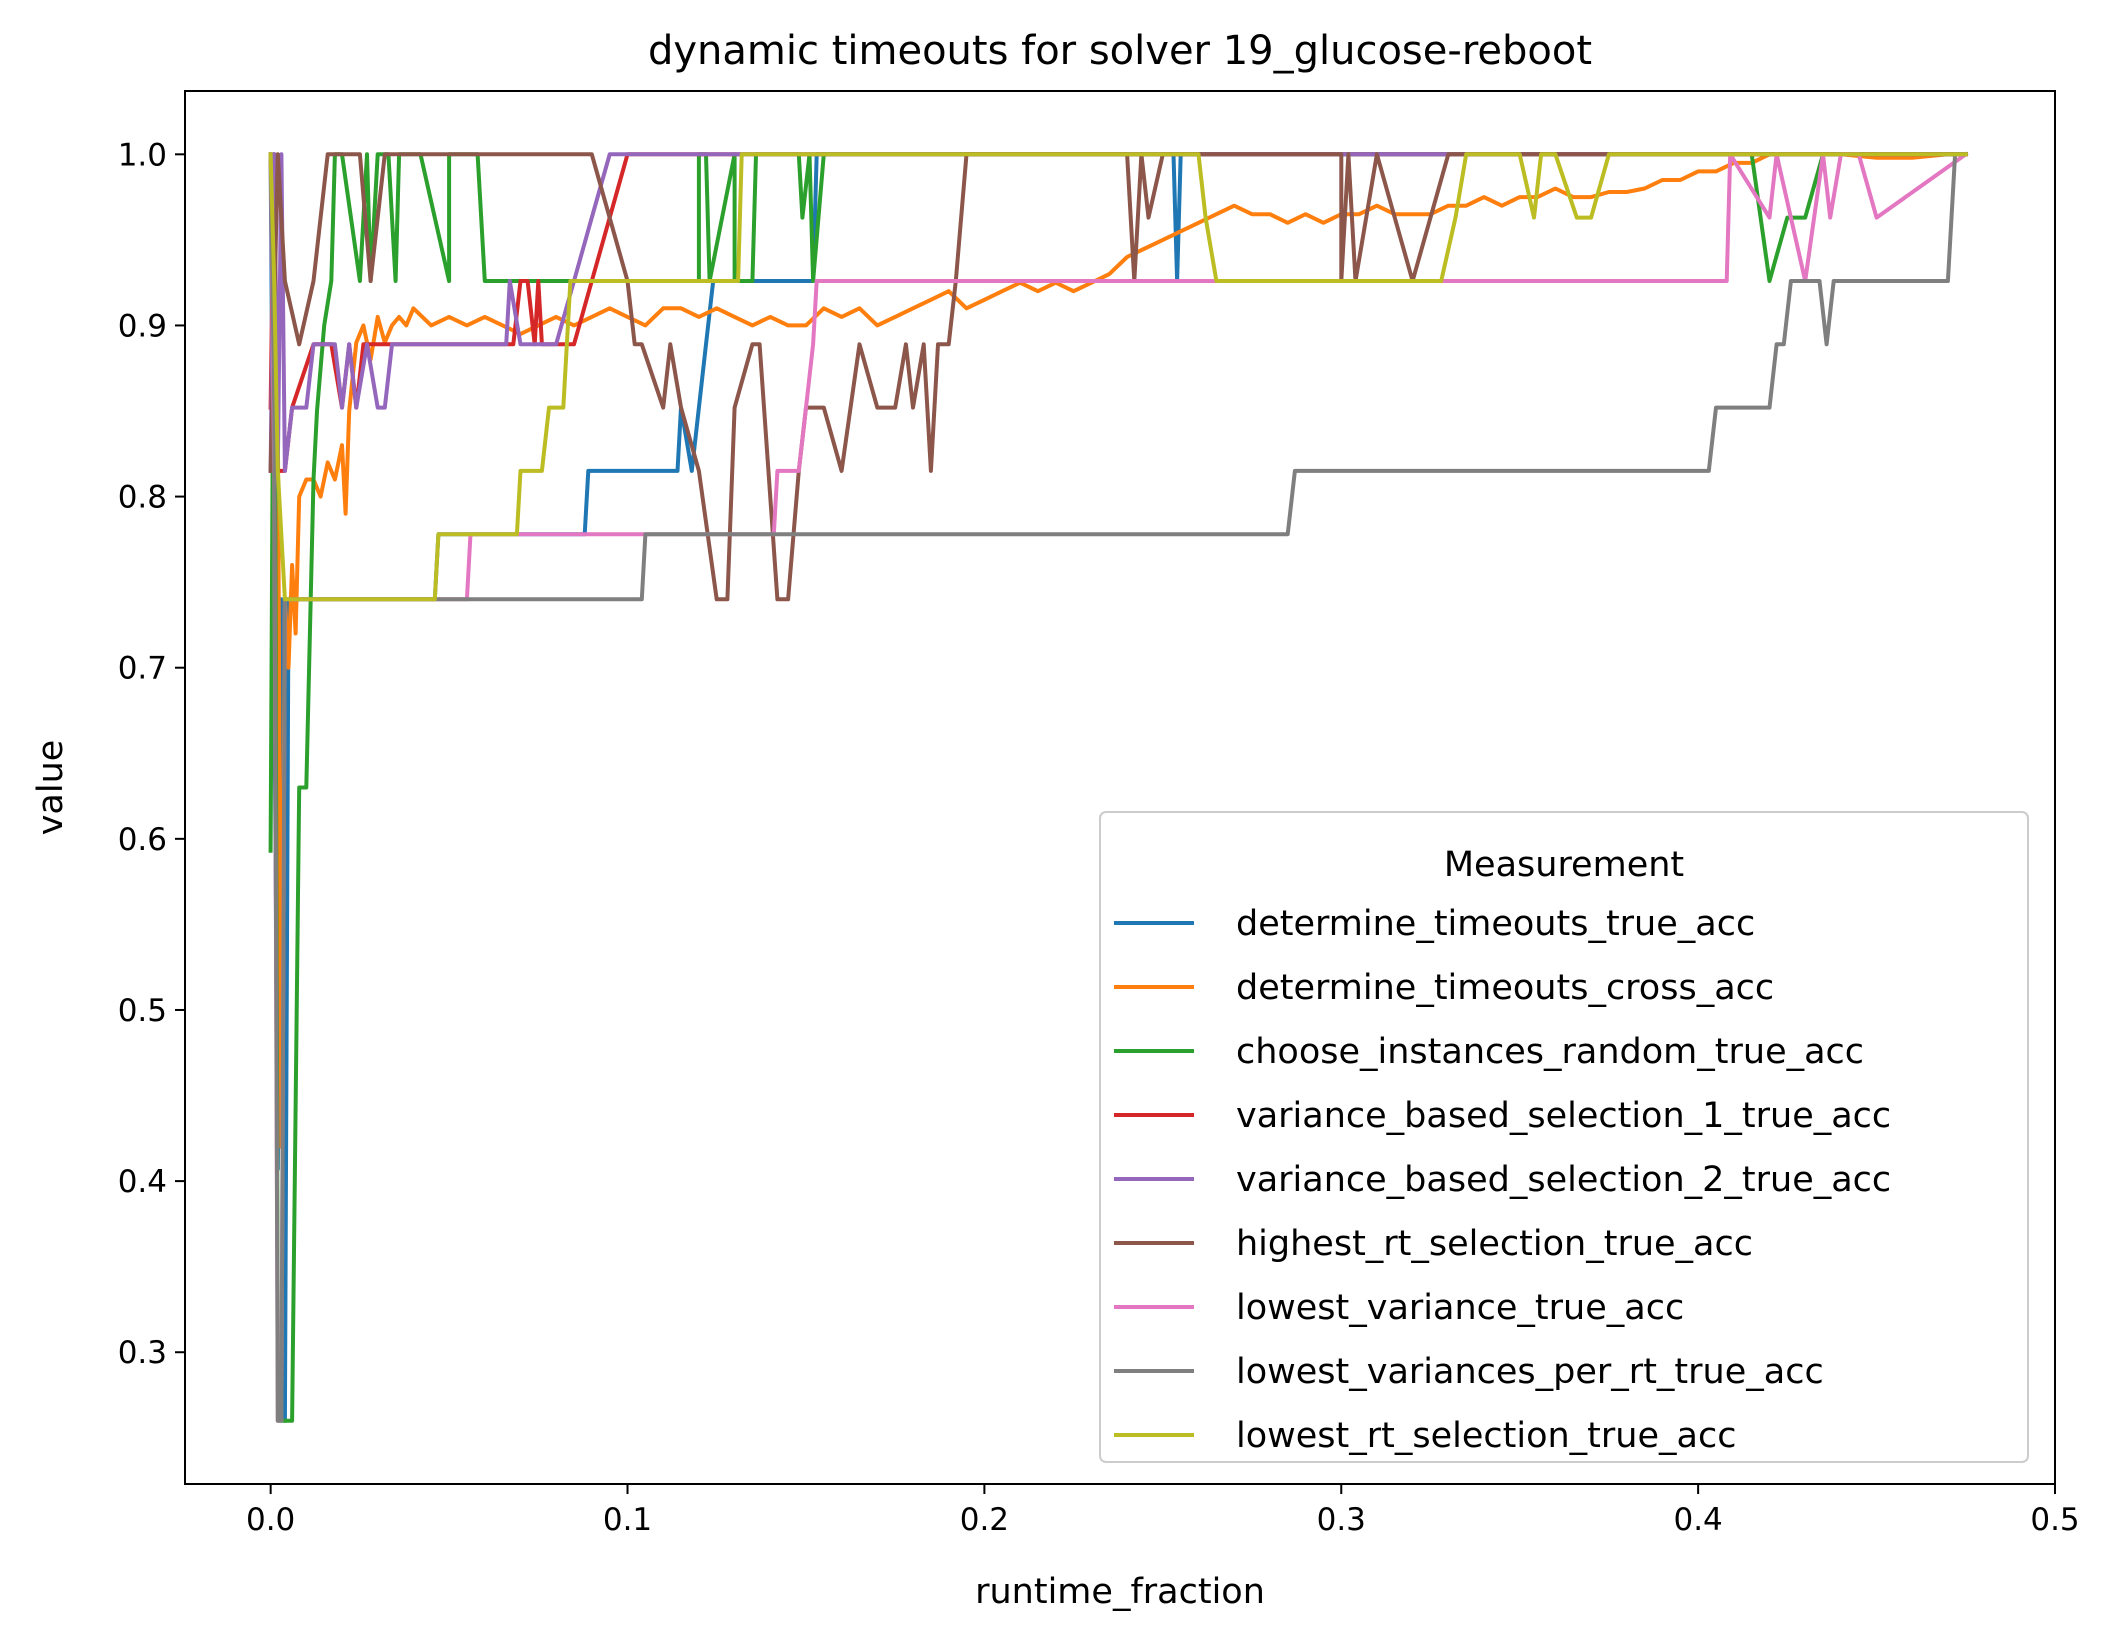 Image resolution: width=2107 pixels, height=1639 pixels. Describe the element at coordinates (142, 669) in the screenshot. I see `y-tick-label: 0.7` at that location.